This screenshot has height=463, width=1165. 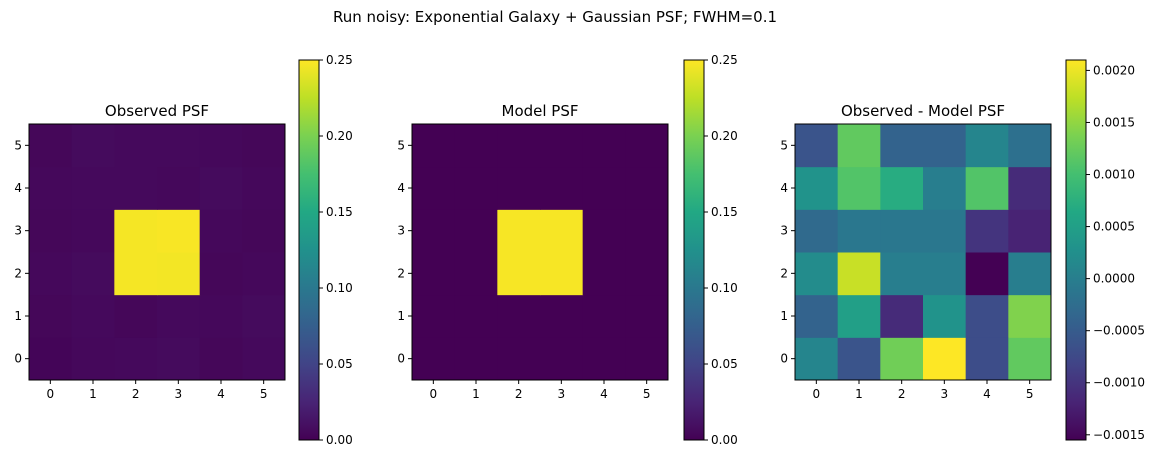 I want to click on colorbar-tick-label: 0.0010, so click(x=1114, y=175).